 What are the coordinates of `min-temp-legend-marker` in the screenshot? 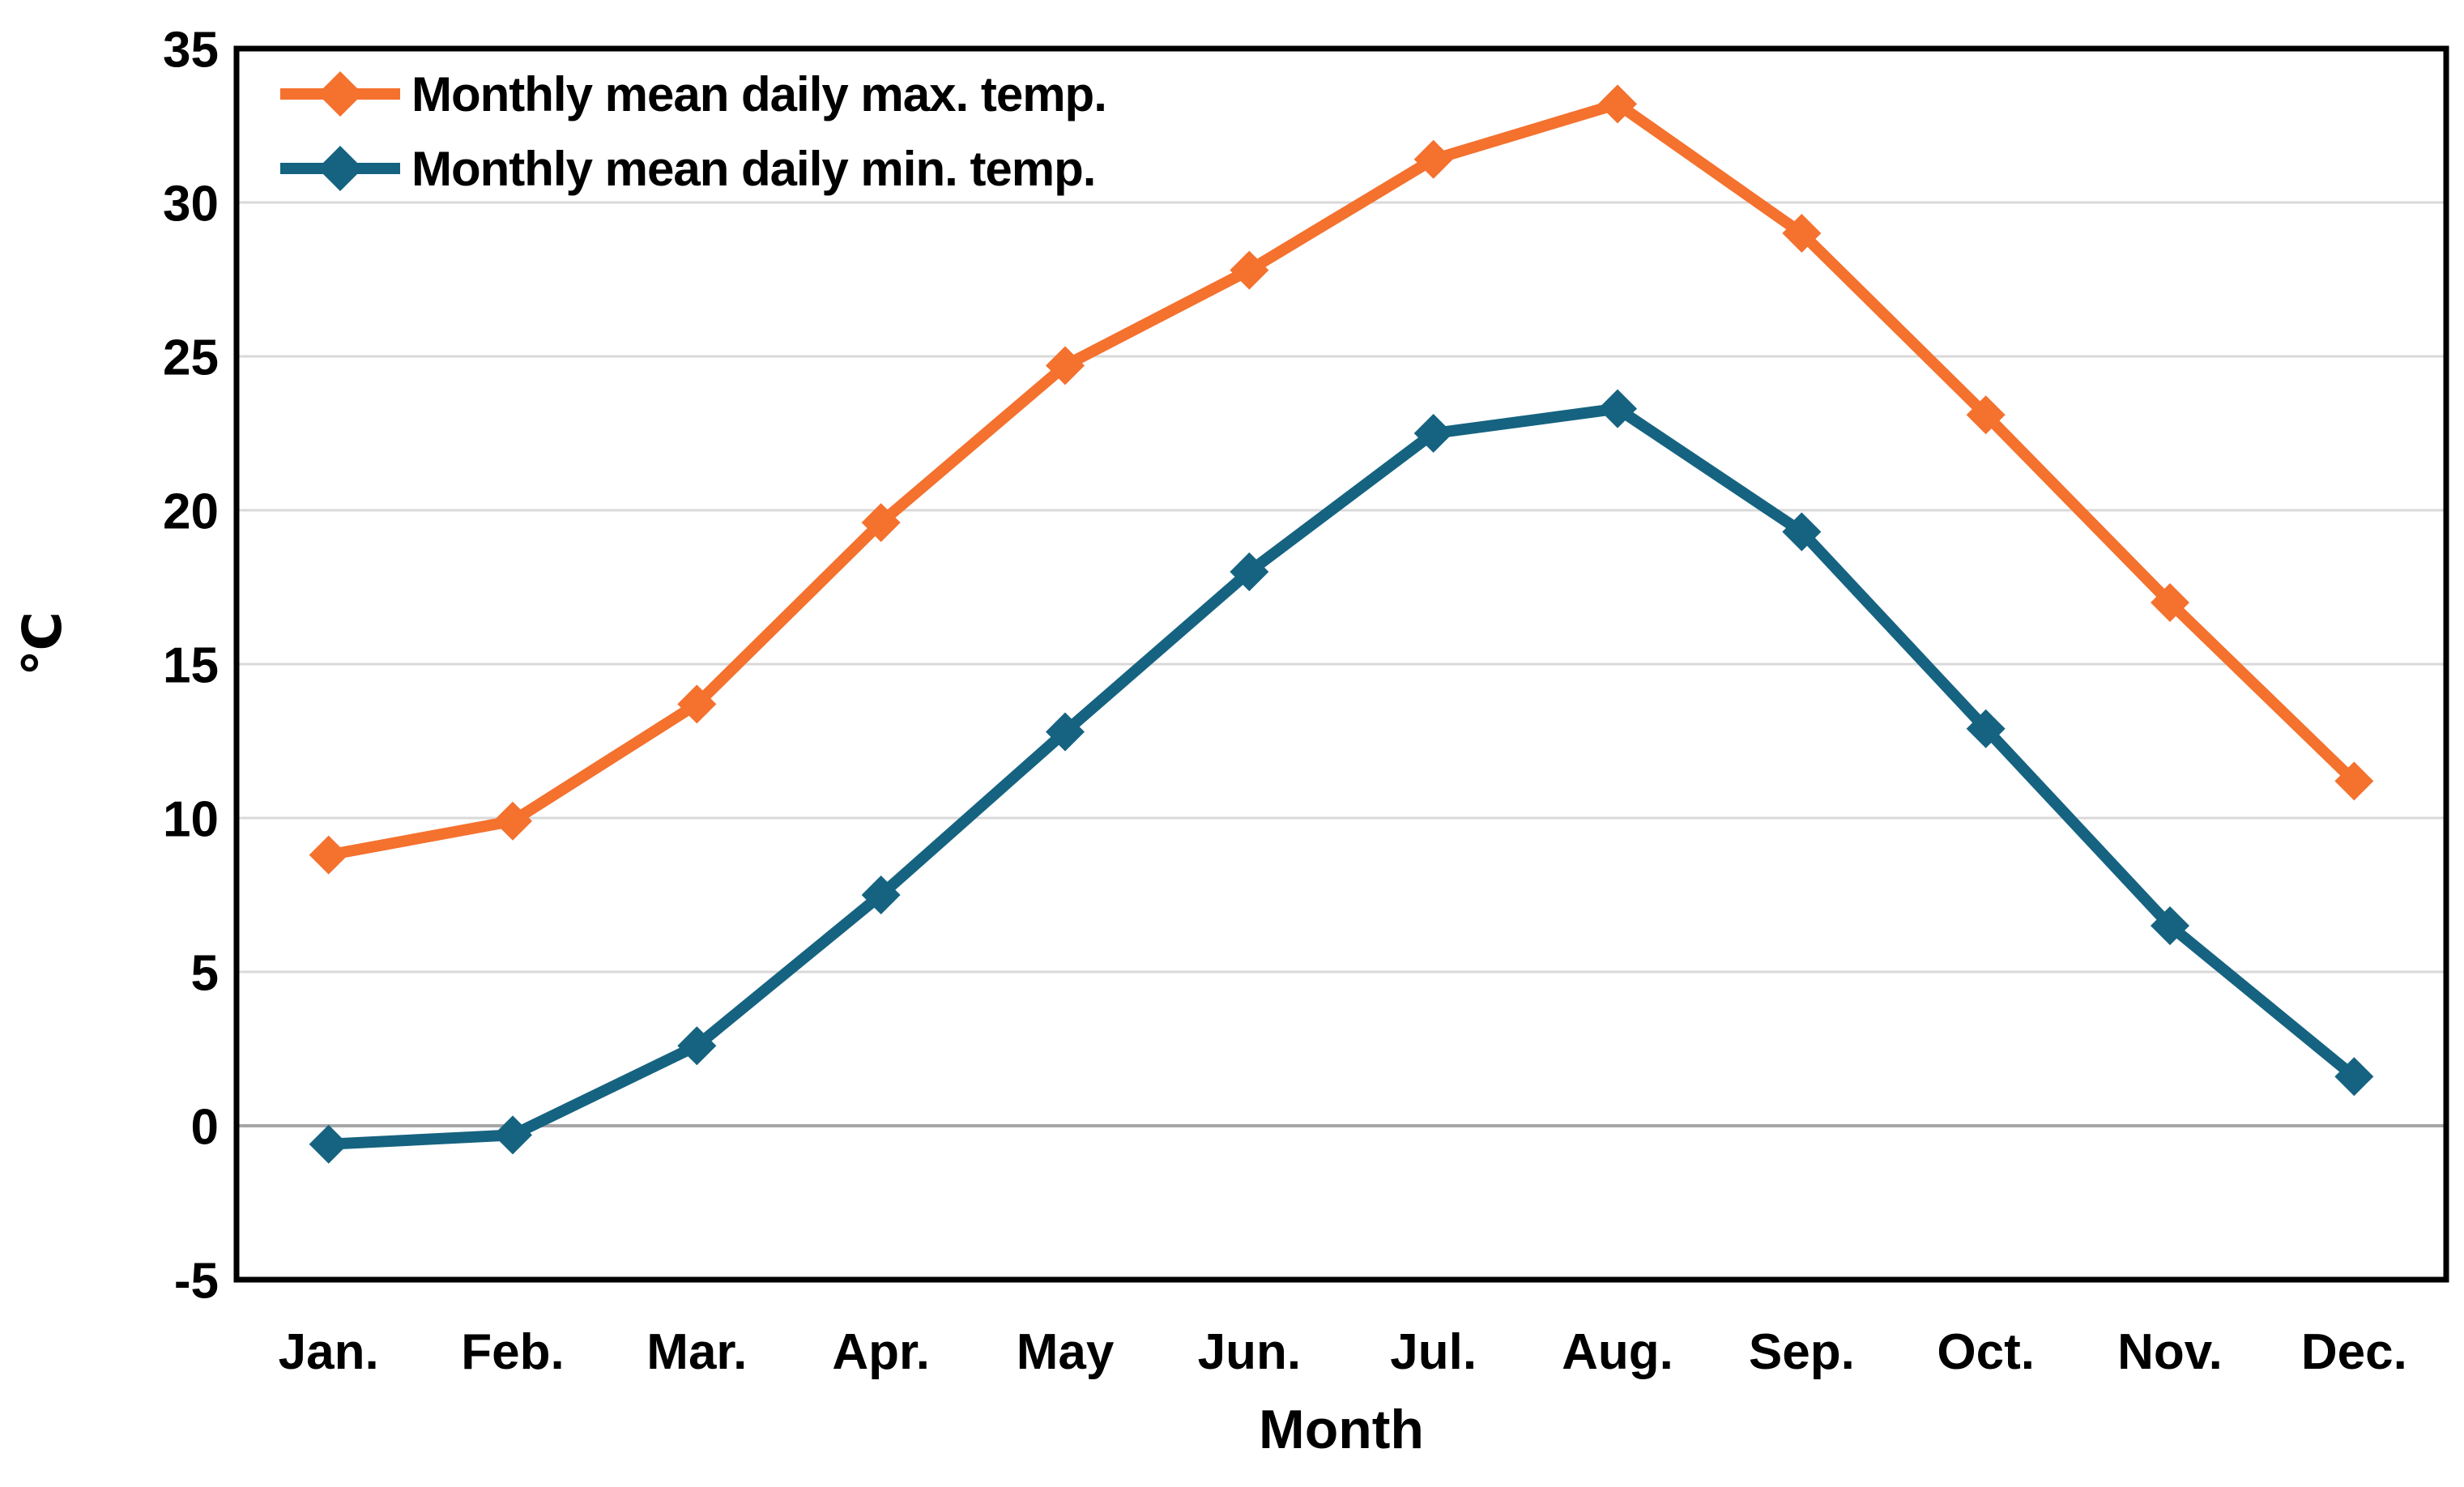 It's located at (340, 168).